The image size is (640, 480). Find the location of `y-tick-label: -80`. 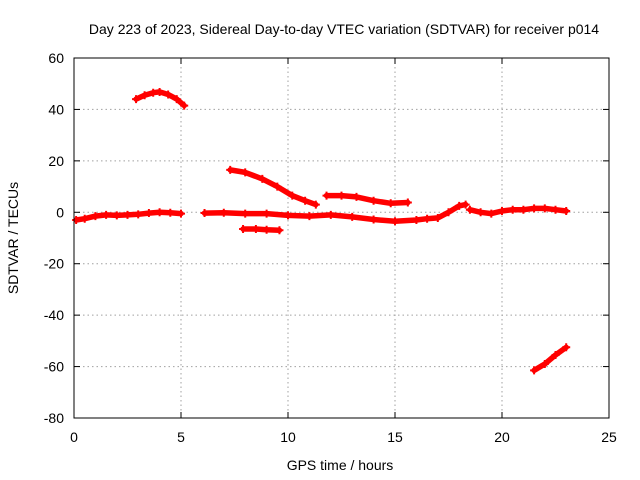

y-tick-label: -80 is located at coordinates (54, 418).